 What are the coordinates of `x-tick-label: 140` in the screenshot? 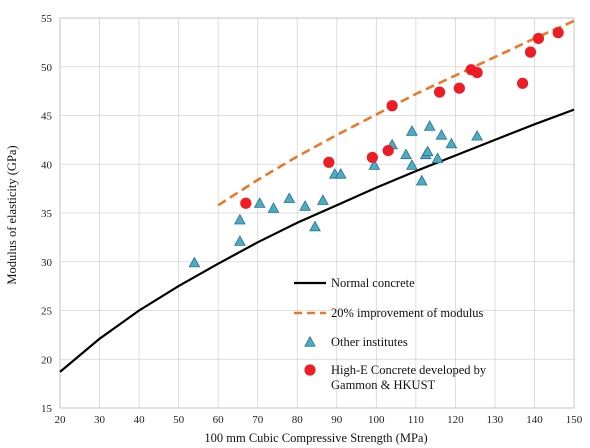 It's located at (534, 420).